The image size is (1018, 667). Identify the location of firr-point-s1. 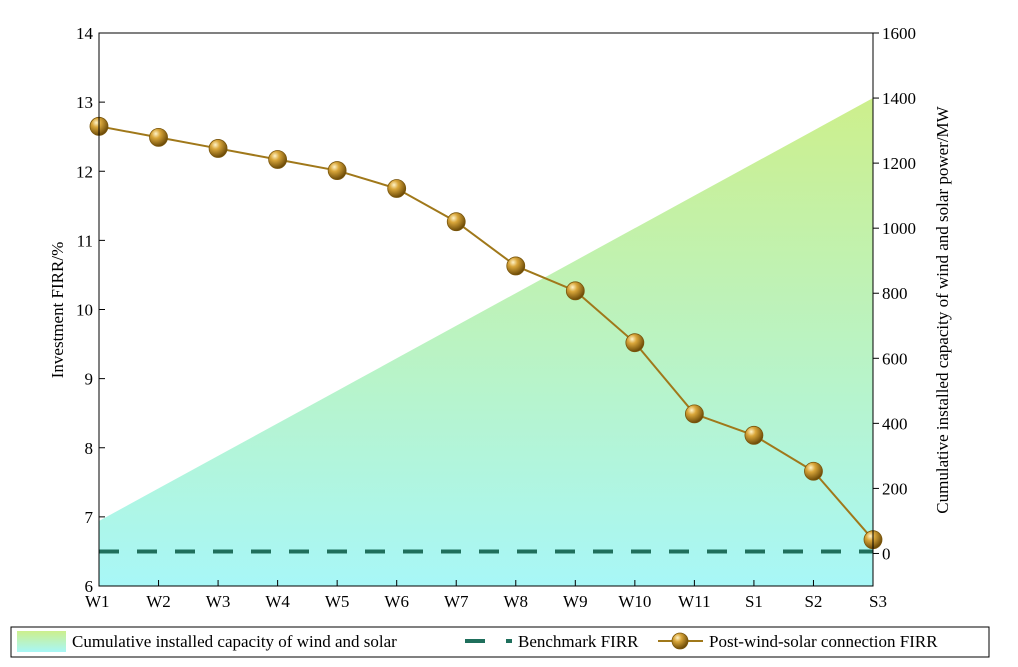
(754, 435).